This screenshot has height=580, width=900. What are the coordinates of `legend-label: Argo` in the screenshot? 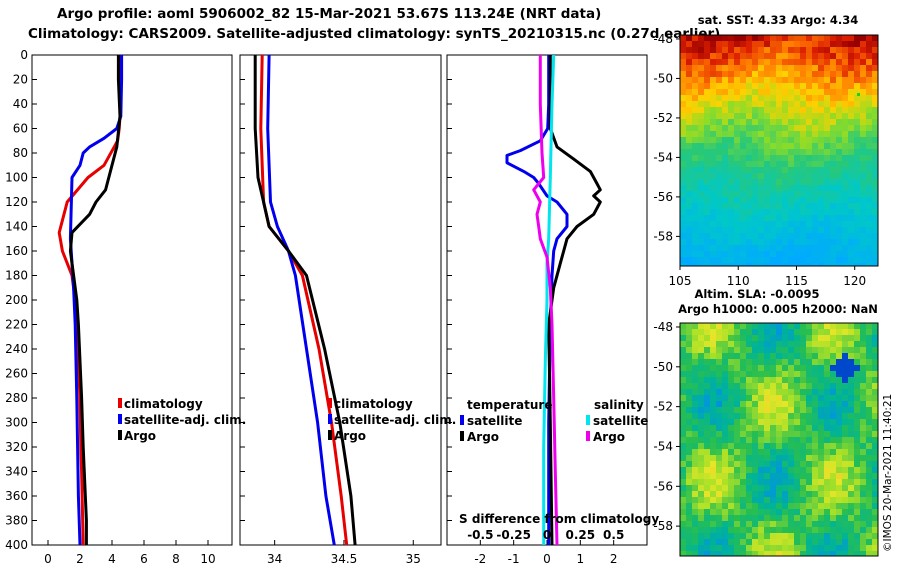 It's located at (483, 437).